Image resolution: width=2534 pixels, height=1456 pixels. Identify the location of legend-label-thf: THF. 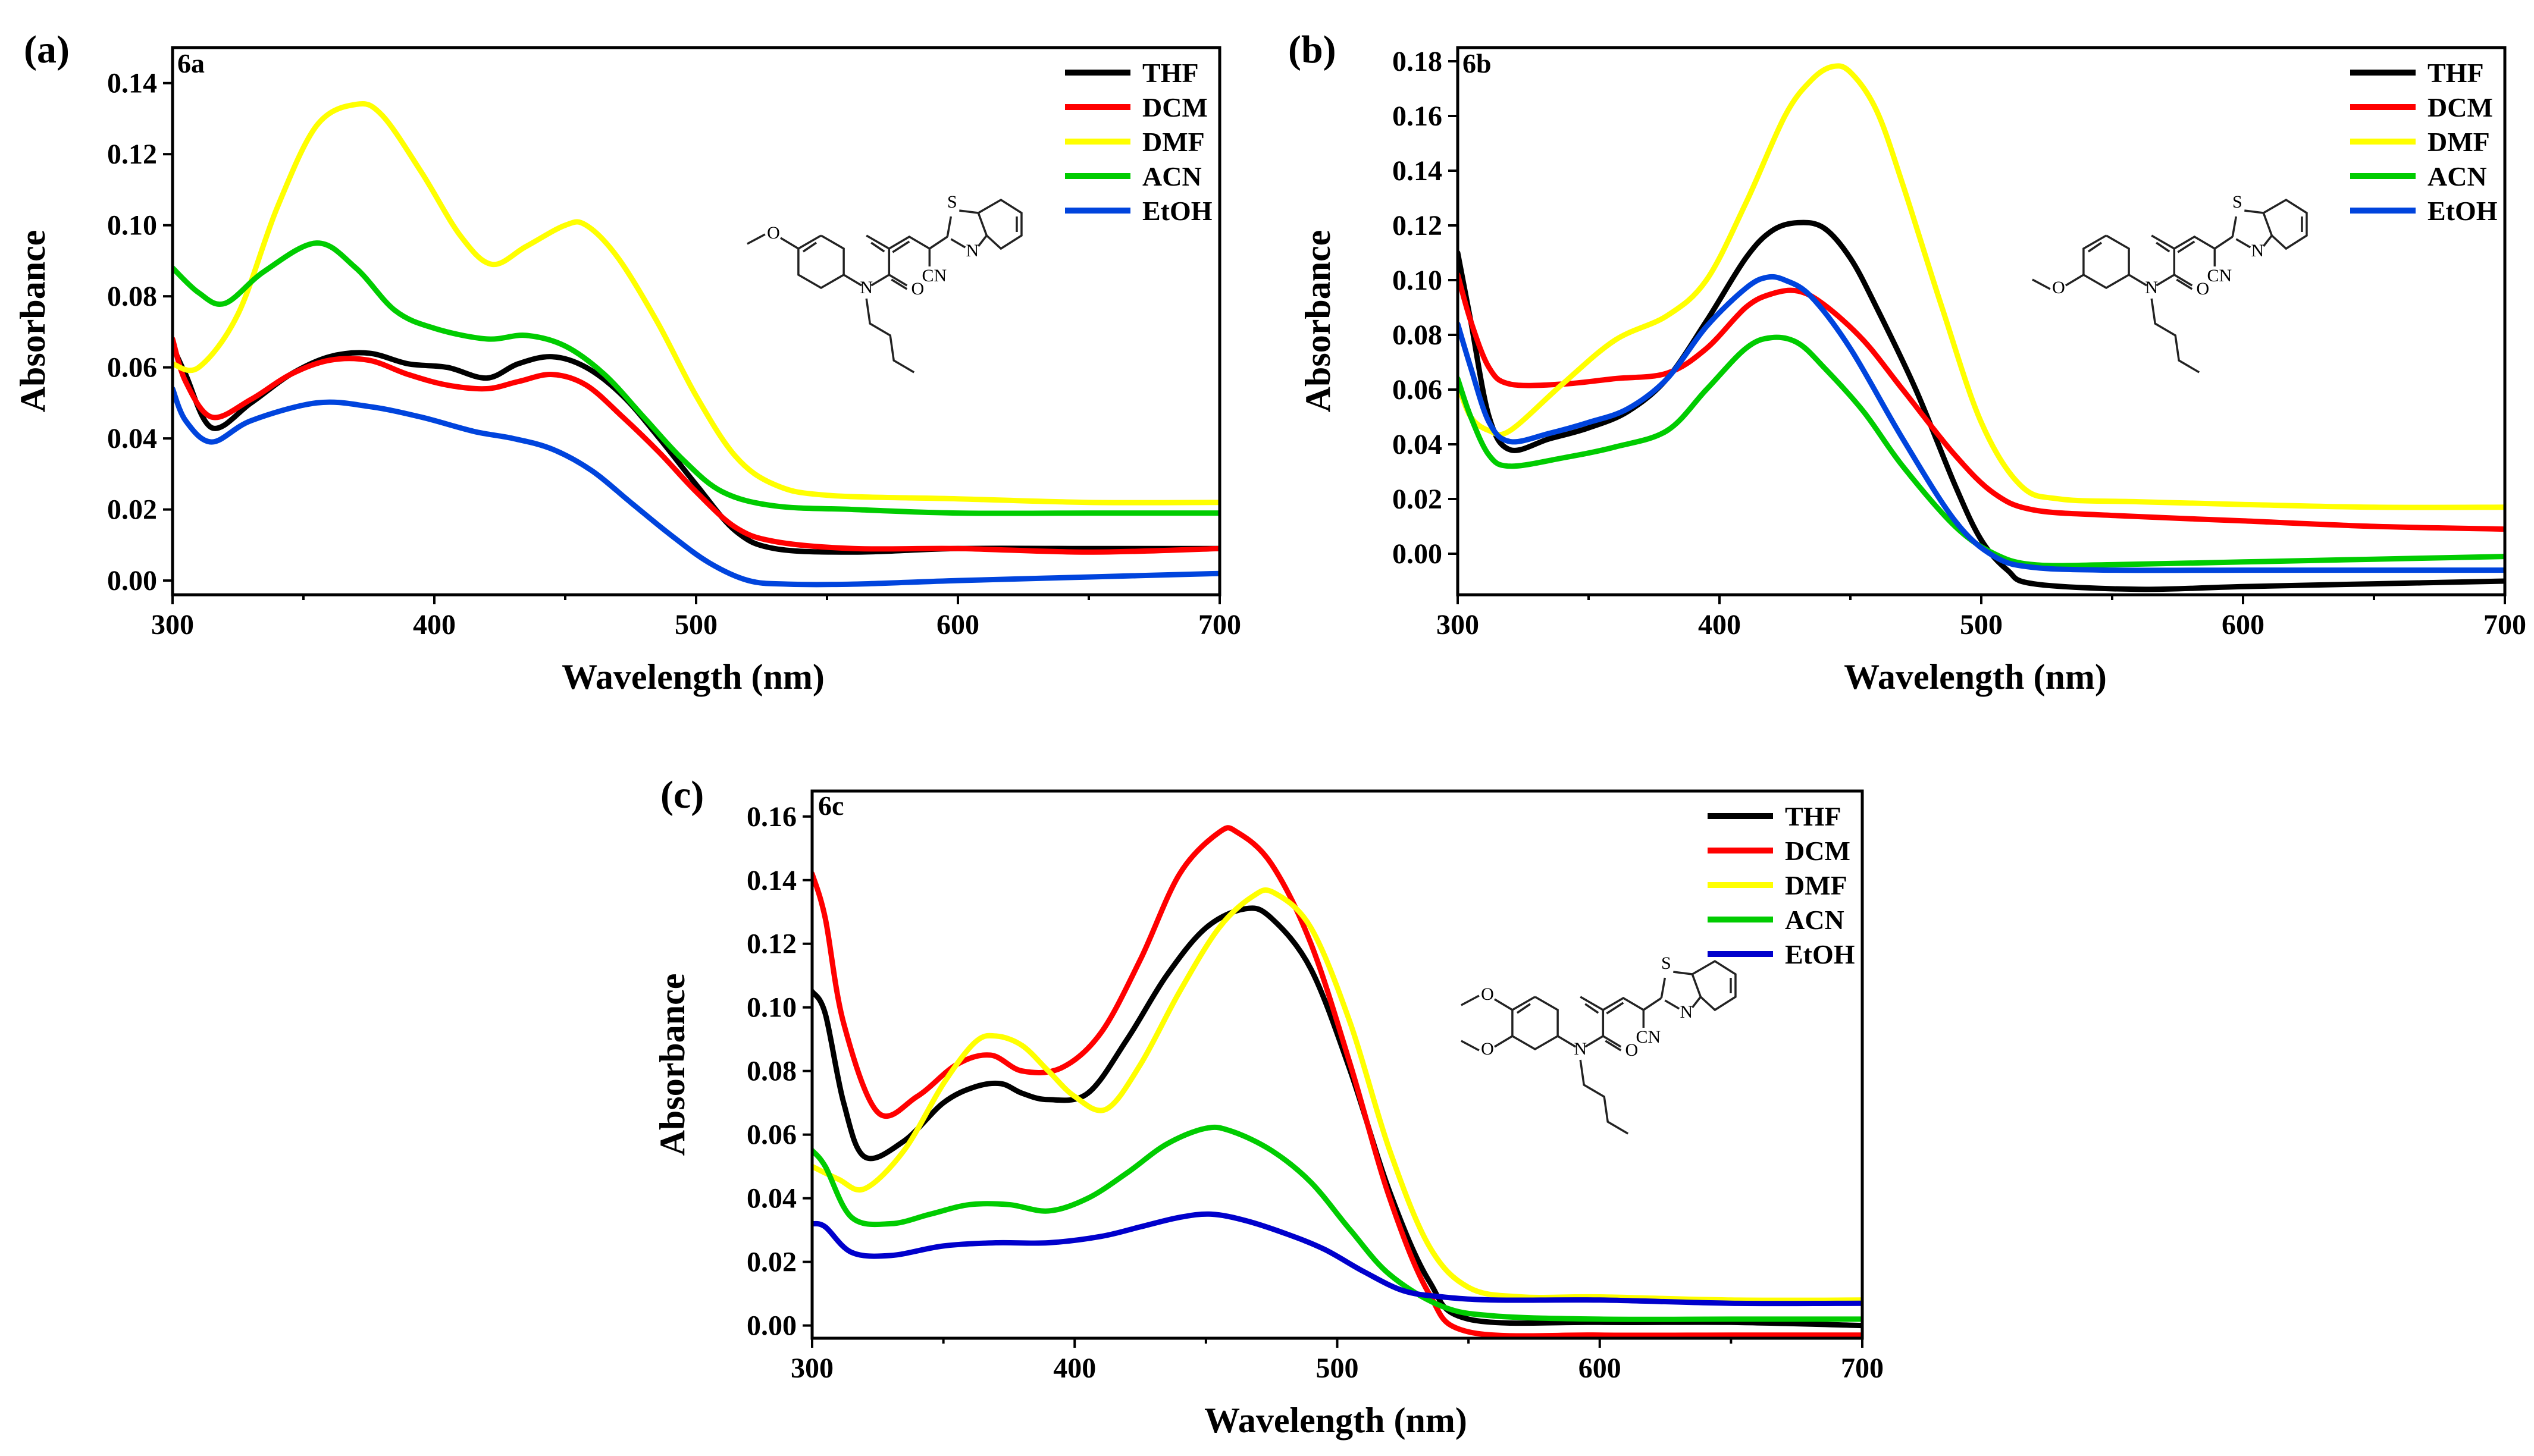
(2455, 73).